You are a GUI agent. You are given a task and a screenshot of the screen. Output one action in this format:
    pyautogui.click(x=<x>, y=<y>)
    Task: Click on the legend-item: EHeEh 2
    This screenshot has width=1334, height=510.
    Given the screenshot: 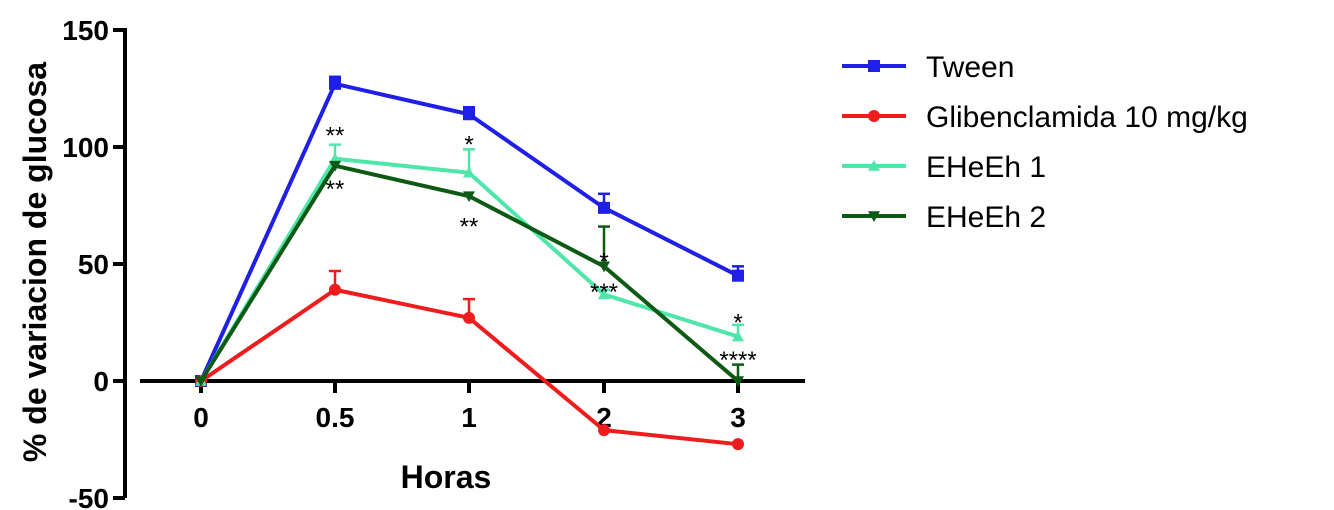 What is the action you would take?
    pyautogui.click(x=944, y=217)
    